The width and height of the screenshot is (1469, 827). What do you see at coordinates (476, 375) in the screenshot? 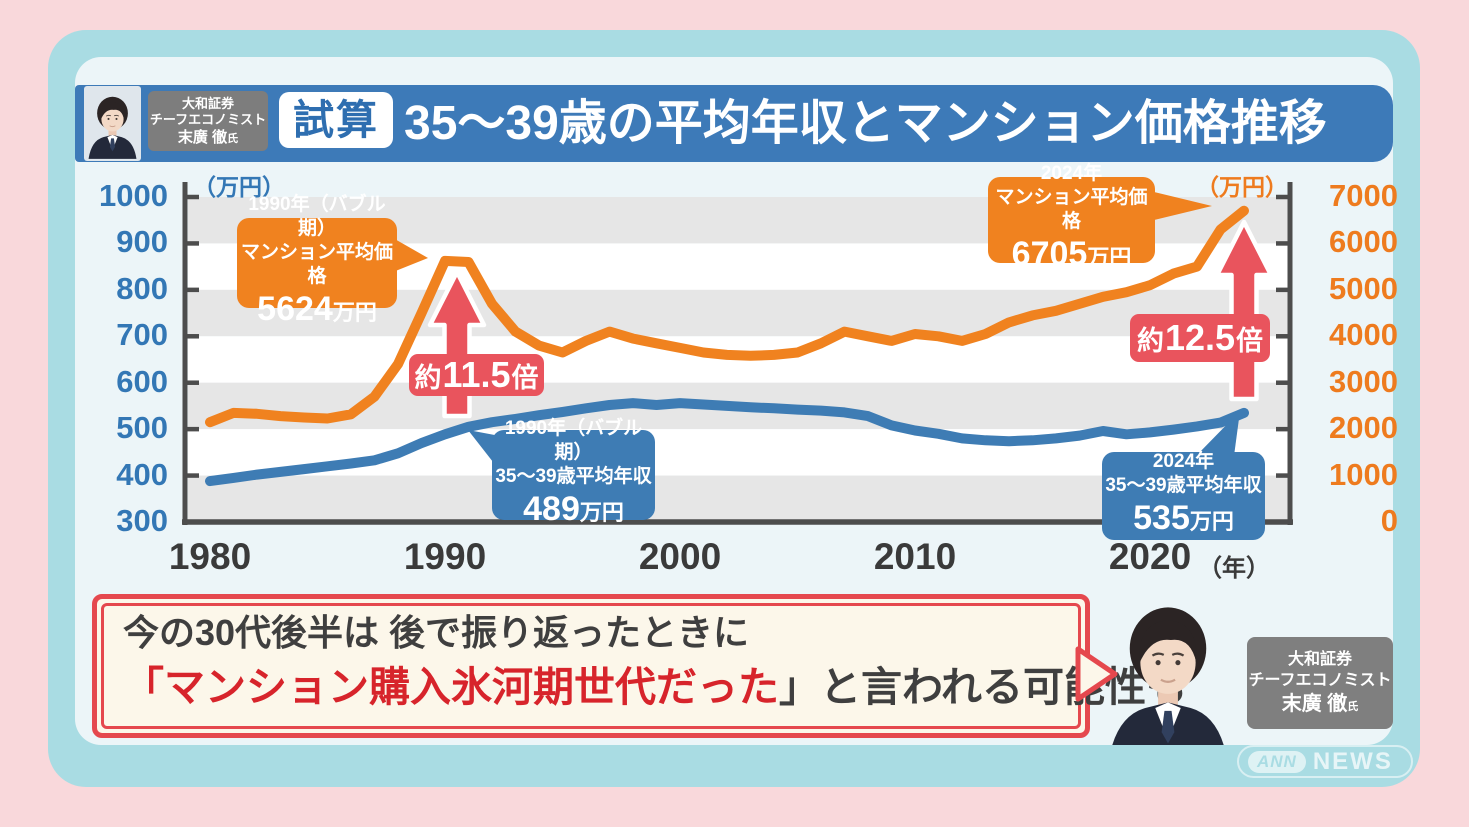
I see `multiplier-badge-1990: 約 11.5 倍` at bounding box center [476, 375].